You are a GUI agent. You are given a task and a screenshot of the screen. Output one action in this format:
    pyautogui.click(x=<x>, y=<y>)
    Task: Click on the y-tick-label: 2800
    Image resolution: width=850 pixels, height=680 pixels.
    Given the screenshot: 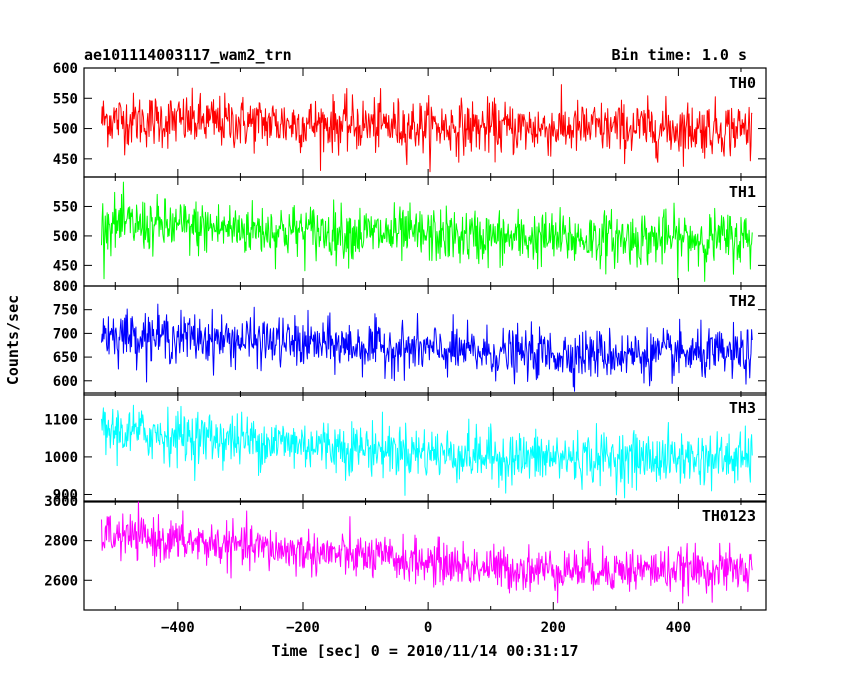 What is the action you would take?
    pyautogui.click(x=61, y=542)
    